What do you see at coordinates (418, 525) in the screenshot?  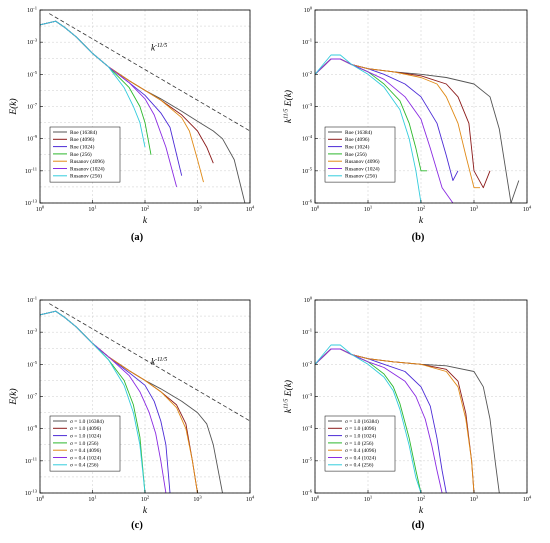 I see `panel-caption: (d)` at bounding box center [418, 525].